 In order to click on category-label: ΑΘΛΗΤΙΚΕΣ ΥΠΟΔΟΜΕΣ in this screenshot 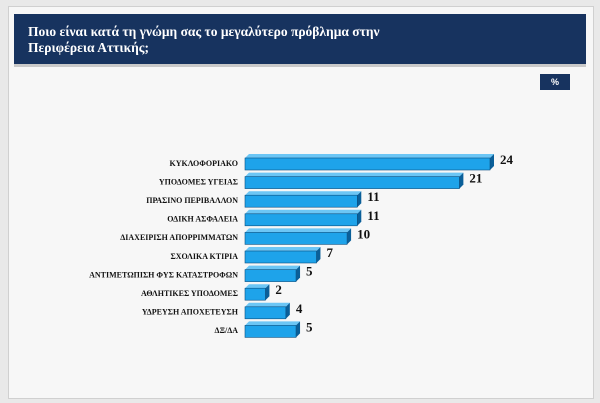, I will do `click(189, 293)`.